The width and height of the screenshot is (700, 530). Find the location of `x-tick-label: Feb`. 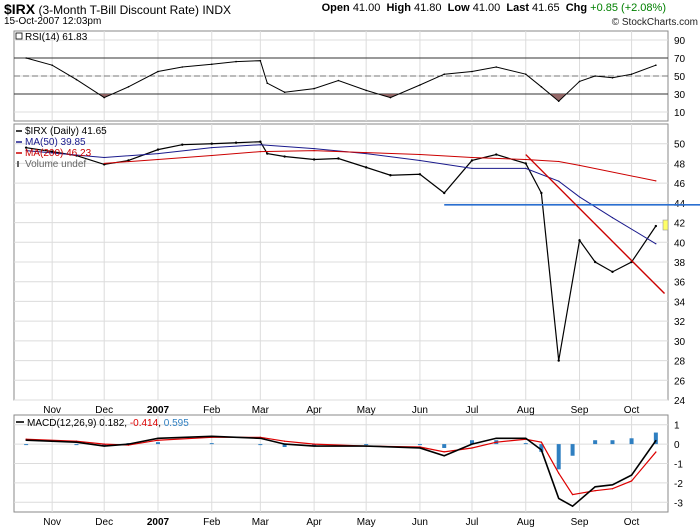

x-tick-label: Feb is located at coordinates (212, 410).